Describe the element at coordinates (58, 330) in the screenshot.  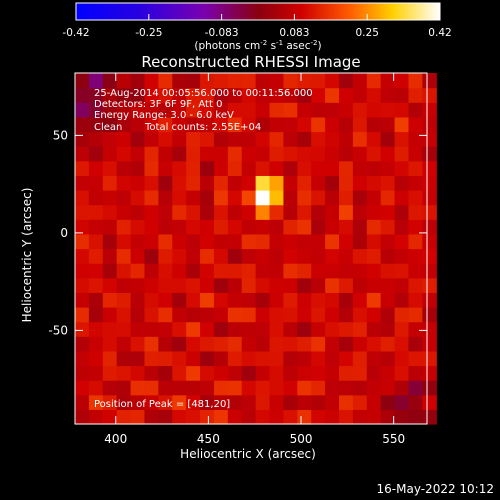
I see `y-tick-label: -50` at that location.